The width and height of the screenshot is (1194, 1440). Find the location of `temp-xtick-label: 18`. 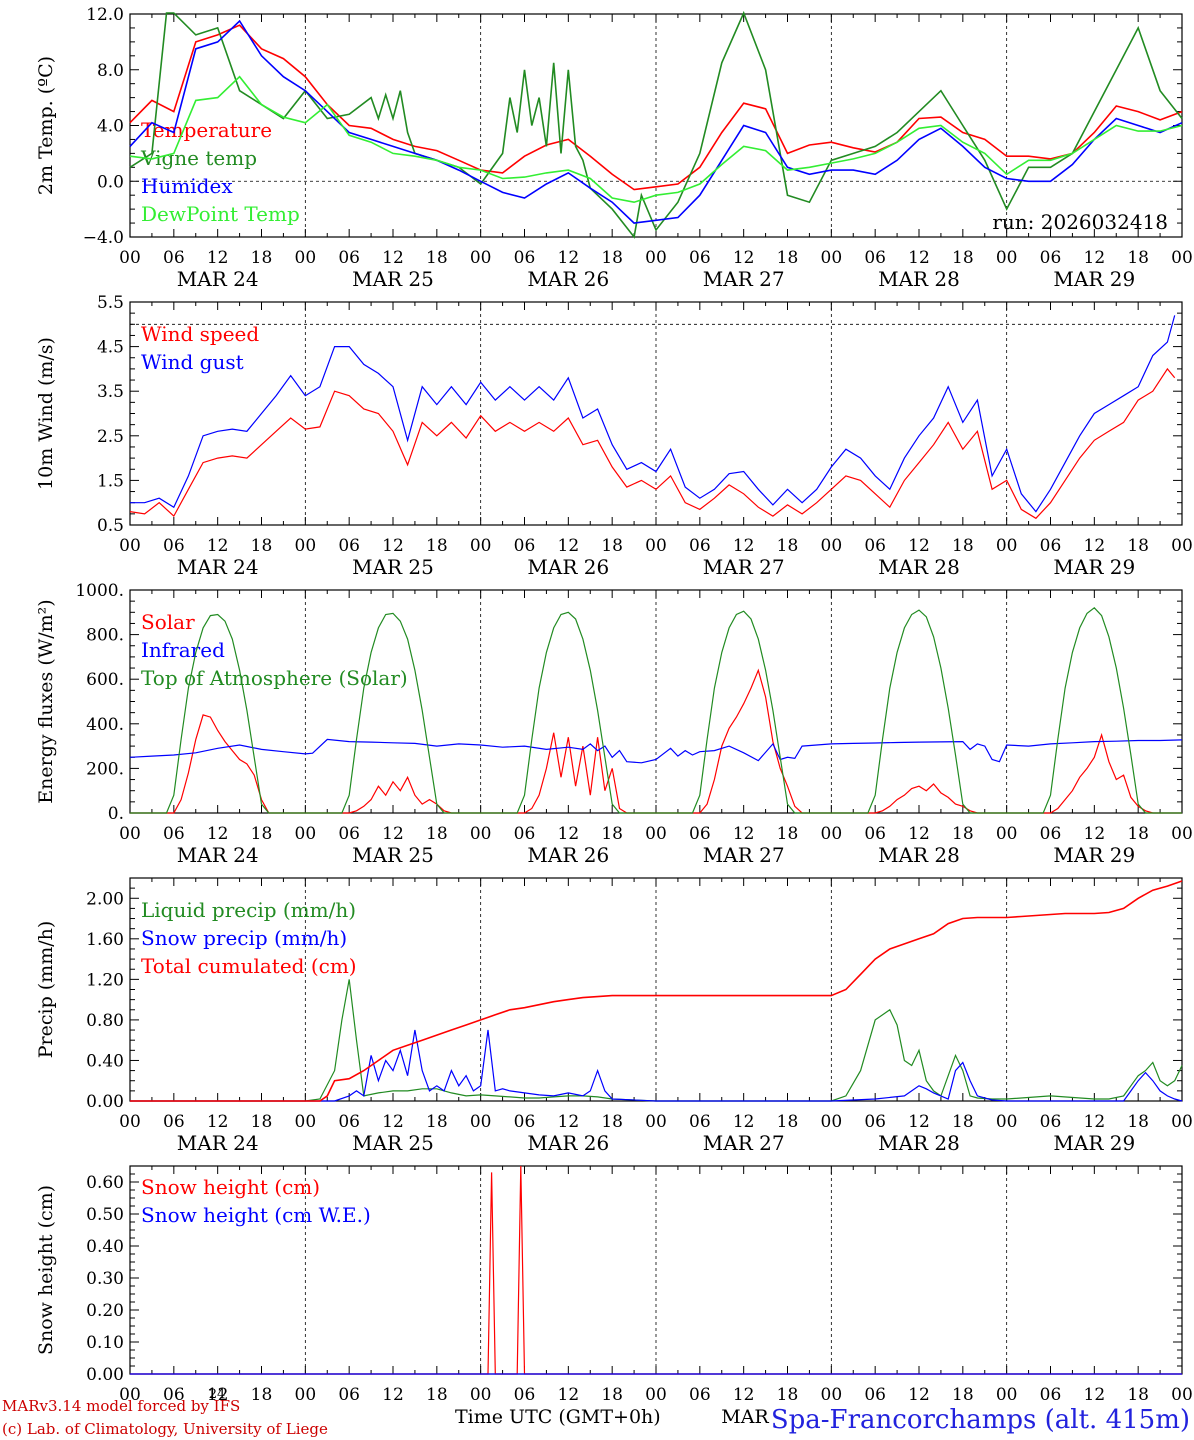

temp-xtick-label: 18 is located at coordinates (612, 258).